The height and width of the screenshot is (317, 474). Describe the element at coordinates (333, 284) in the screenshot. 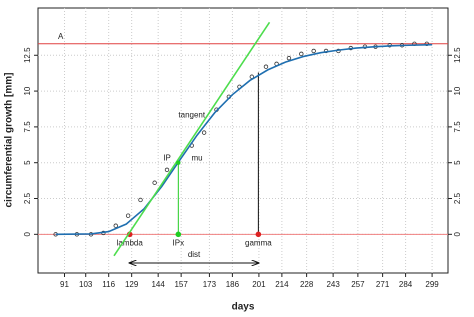

I see `x-tick-label: 243` at that location.